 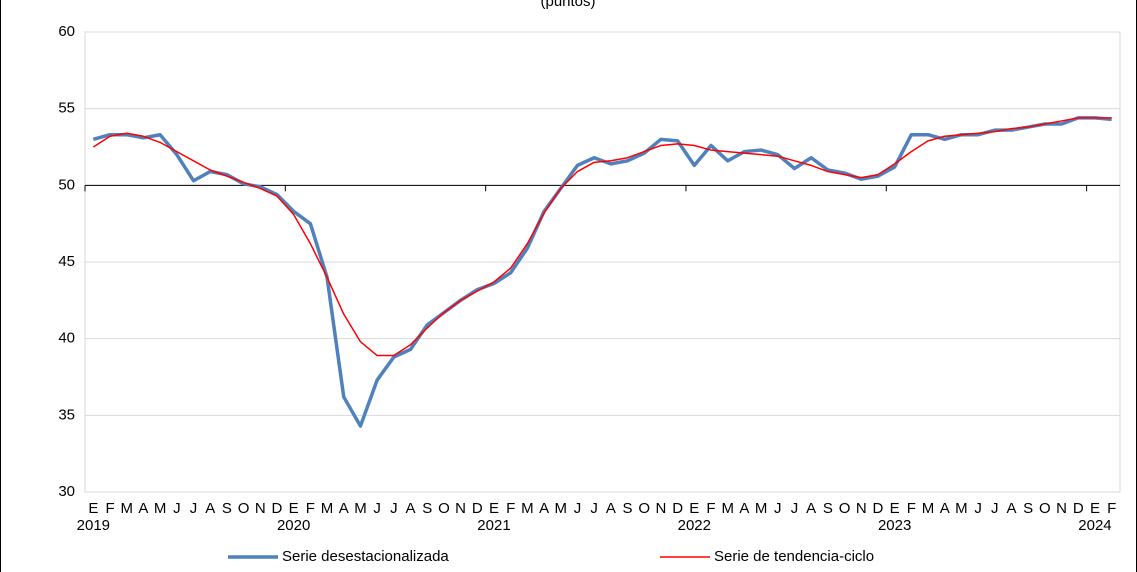 What do you see at coordinates (66, 184) in the screenshot?
I see `y-tick-label: 50` at bounding box center [66, 184].